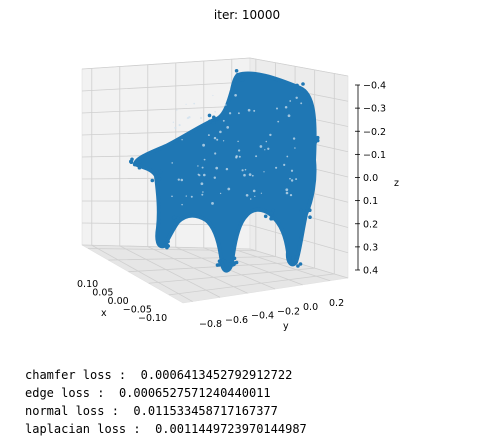 Image resolution: width=494 pixels, height=438 pixels. What do you see at coordinates (374, 155) in the screenshot?
I see `z-tick-label: −0.1` at bounding box center [374, 155].